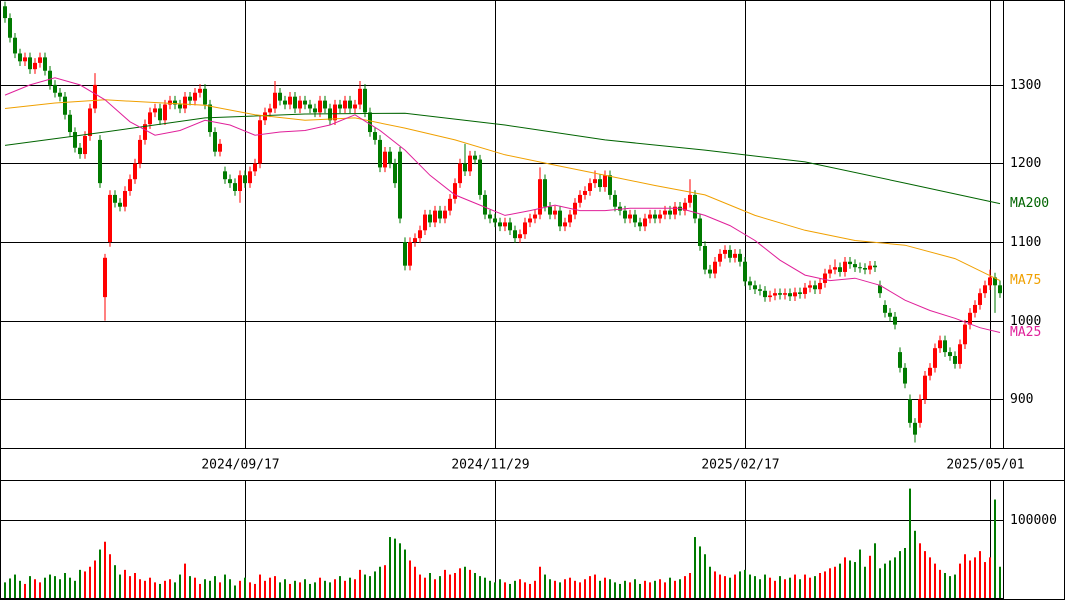 The image size is (1065, 604). Describe the element at coordinates (1033, 520) in the screenshot. I see `y-tick-label: 100000` at that location.